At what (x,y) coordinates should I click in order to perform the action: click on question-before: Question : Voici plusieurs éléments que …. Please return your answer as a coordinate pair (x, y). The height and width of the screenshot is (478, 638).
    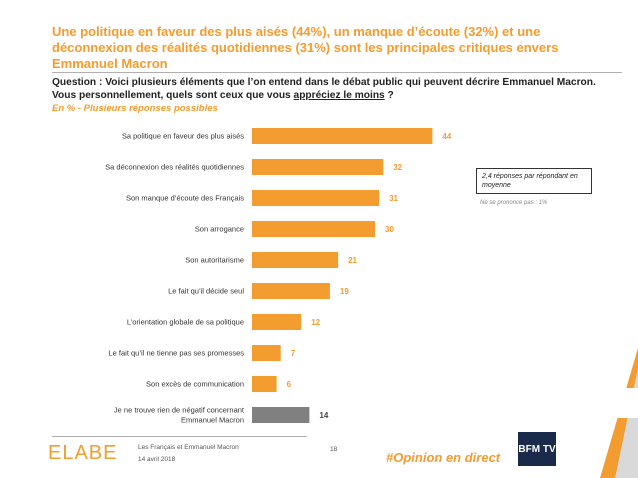
    Looking at the image, I should click on (324, 89).